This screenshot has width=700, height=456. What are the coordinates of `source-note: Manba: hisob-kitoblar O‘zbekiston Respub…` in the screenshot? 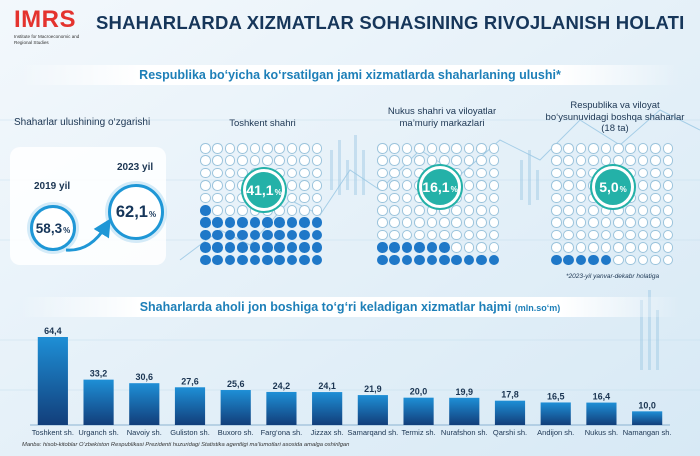 It's located at (186, 445).